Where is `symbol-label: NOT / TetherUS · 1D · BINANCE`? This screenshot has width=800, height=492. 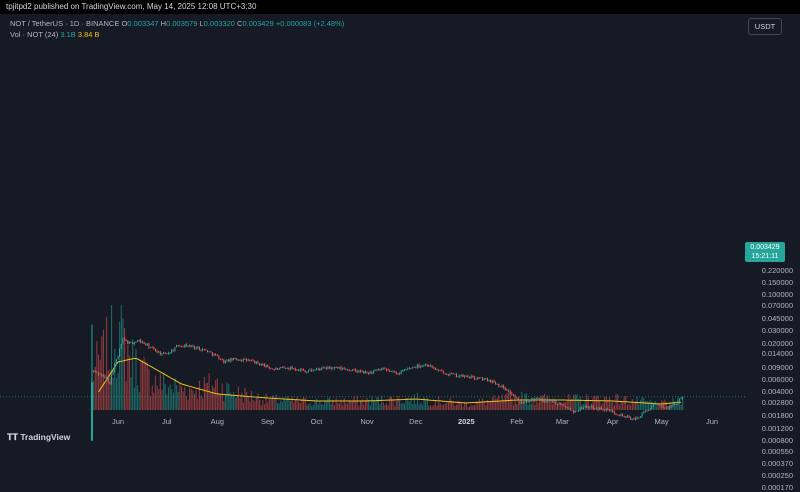
symbol-label: NOT / TetherUS · 1D · BINANCE is located at coordinates (65, 23).